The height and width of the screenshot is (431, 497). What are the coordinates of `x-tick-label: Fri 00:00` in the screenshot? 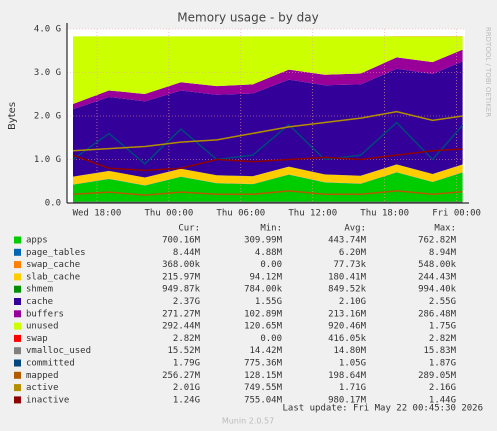 It's located at (456, 214).